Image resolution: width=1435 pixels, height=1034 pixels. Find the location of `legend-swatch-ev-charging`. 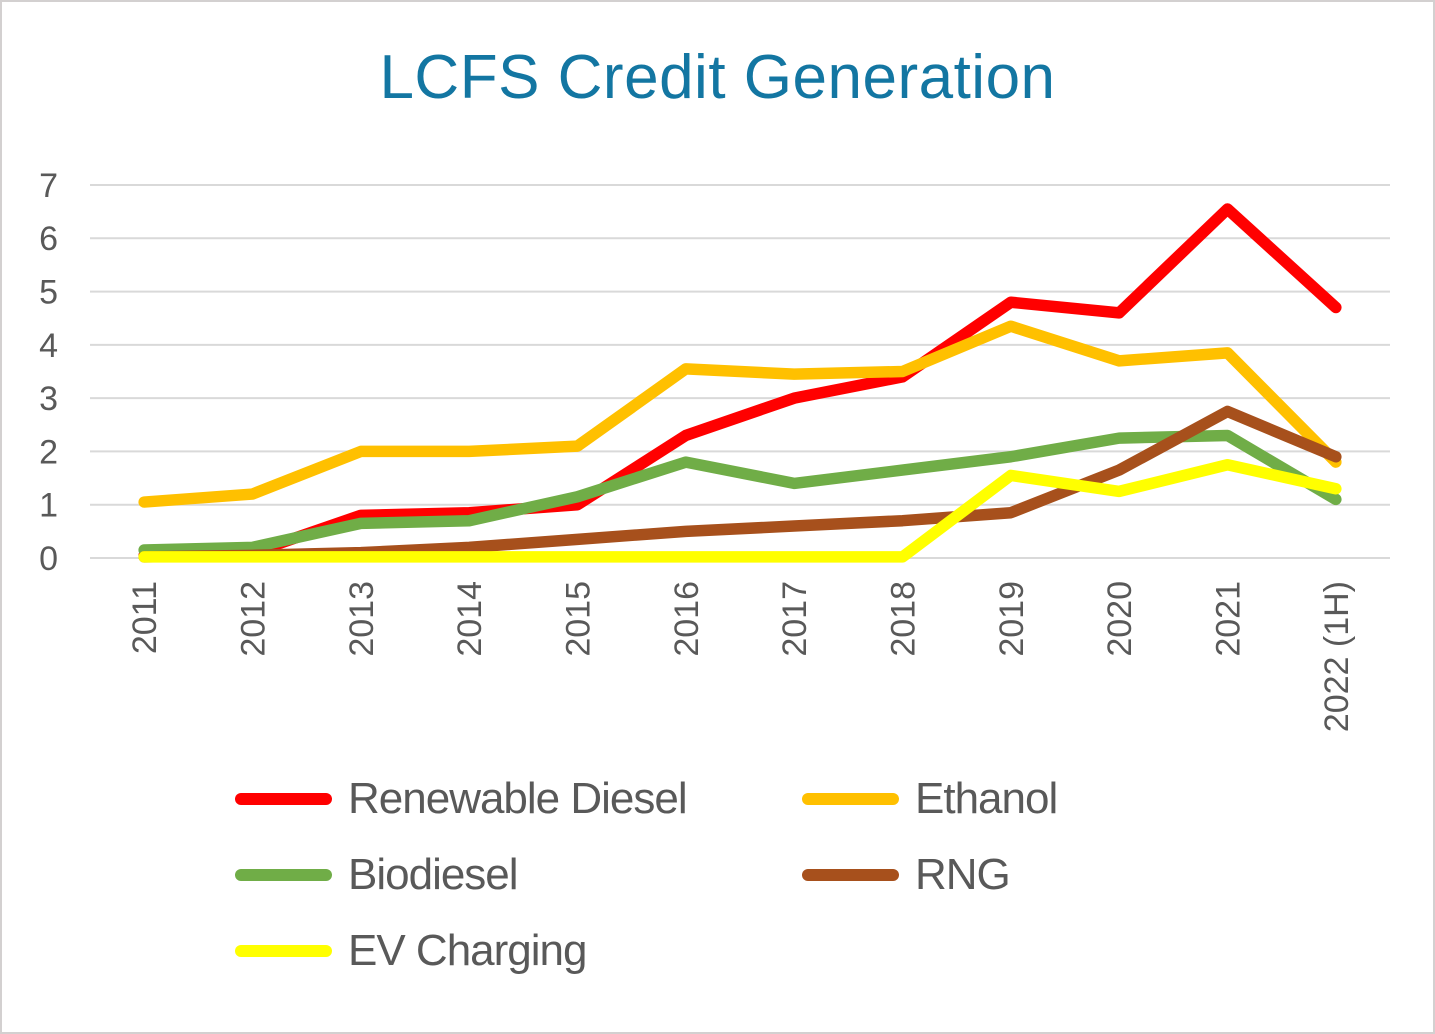

legend-swatch-ev-charging is located at coordinates (283, 951).